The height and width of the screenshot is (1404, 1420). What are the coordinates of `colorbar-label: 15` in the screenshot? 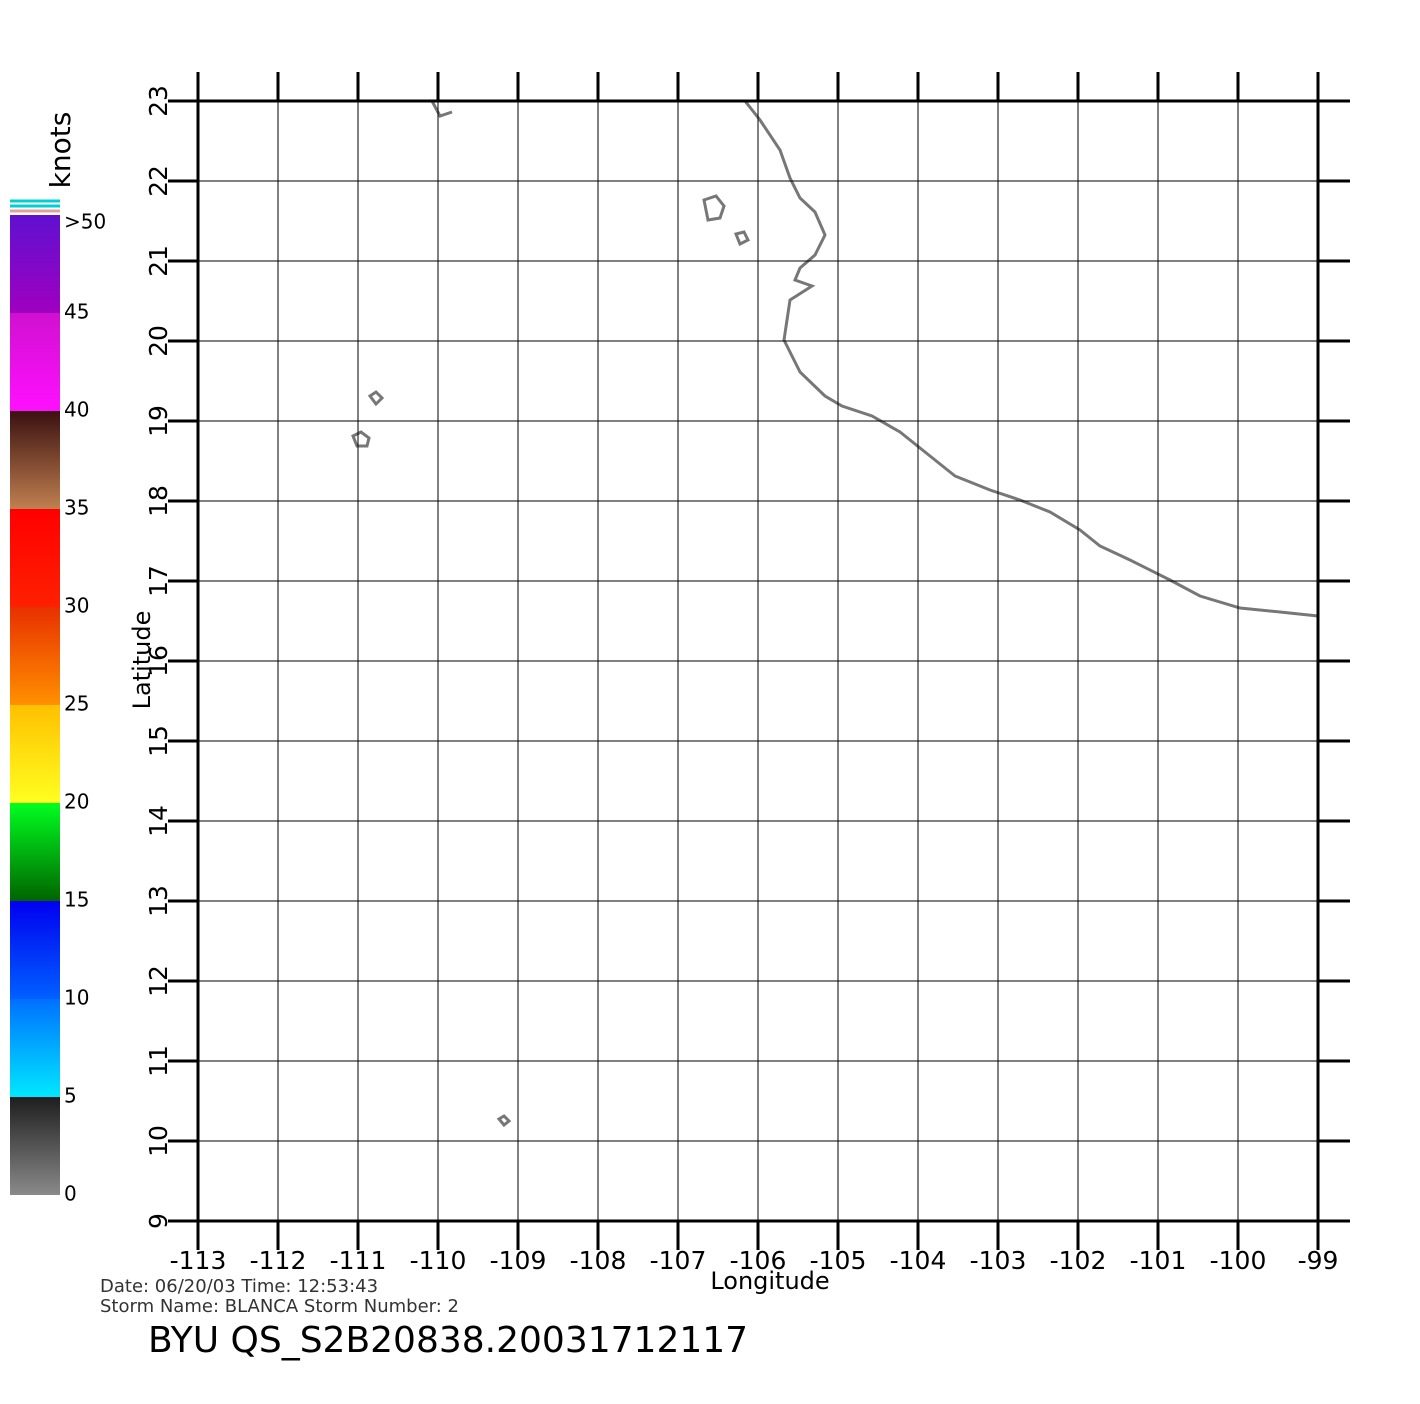 It's located at (76, 900).